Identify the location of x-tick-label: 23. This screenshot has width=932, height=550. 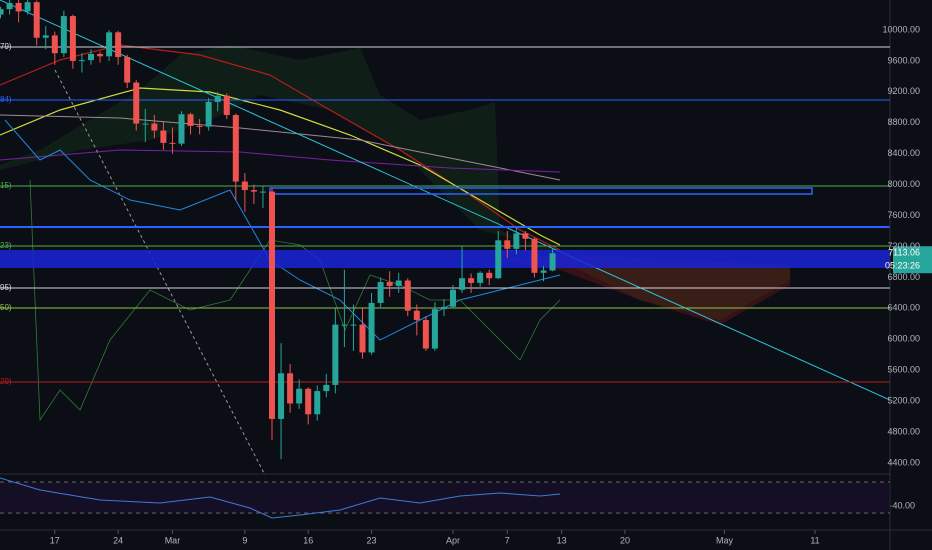
(372, 540).